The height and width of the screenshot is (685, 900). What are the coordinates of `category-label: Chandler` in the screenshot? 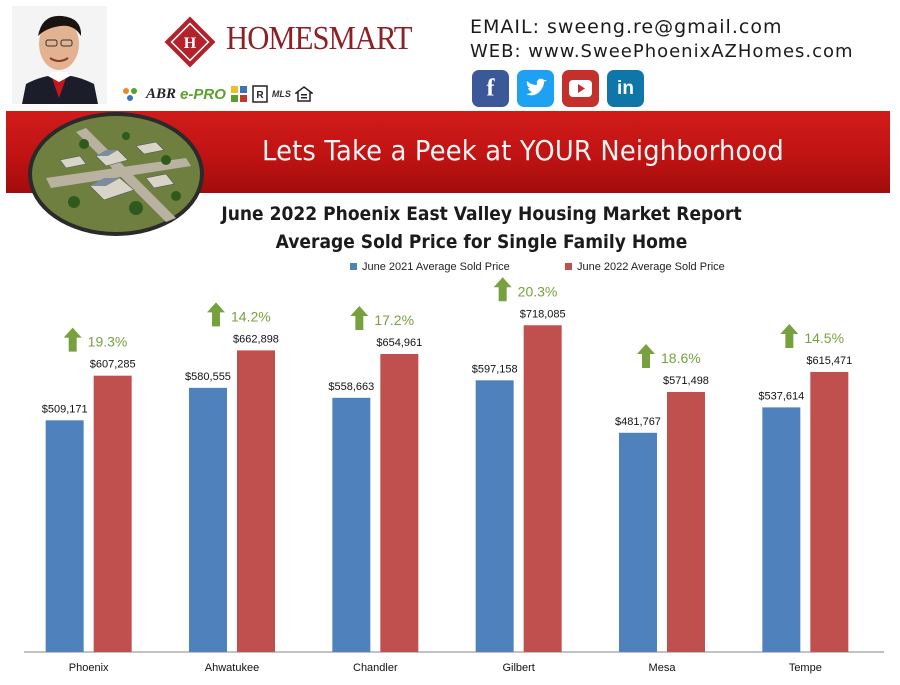 It's located at (375, 668).